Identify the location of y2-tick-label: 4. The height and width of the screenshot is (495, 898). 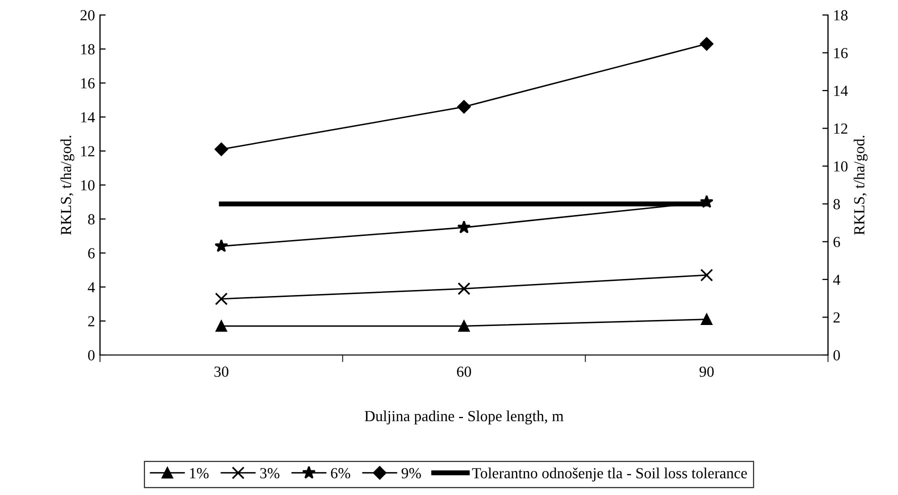
(836, 279).